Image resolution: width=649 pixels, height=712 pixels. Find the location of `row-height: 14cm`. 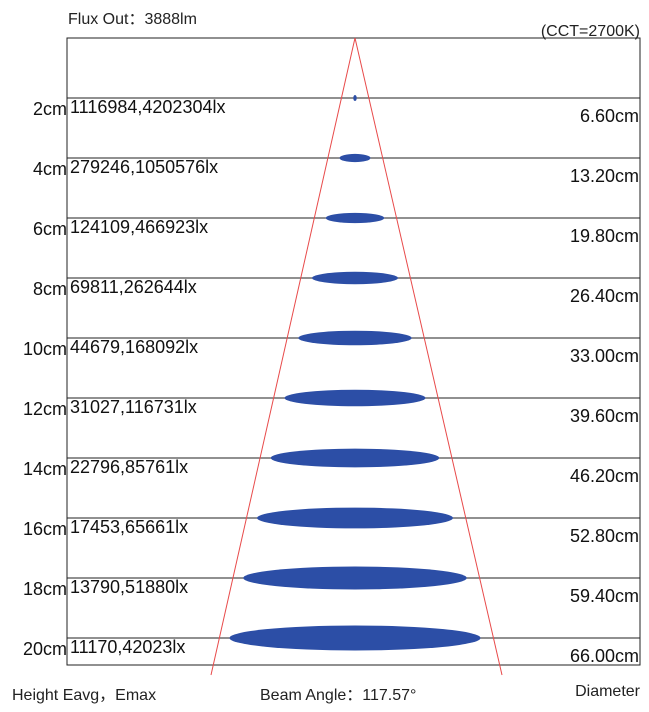

row-height: 14cm is located at coordinates (45, 469).